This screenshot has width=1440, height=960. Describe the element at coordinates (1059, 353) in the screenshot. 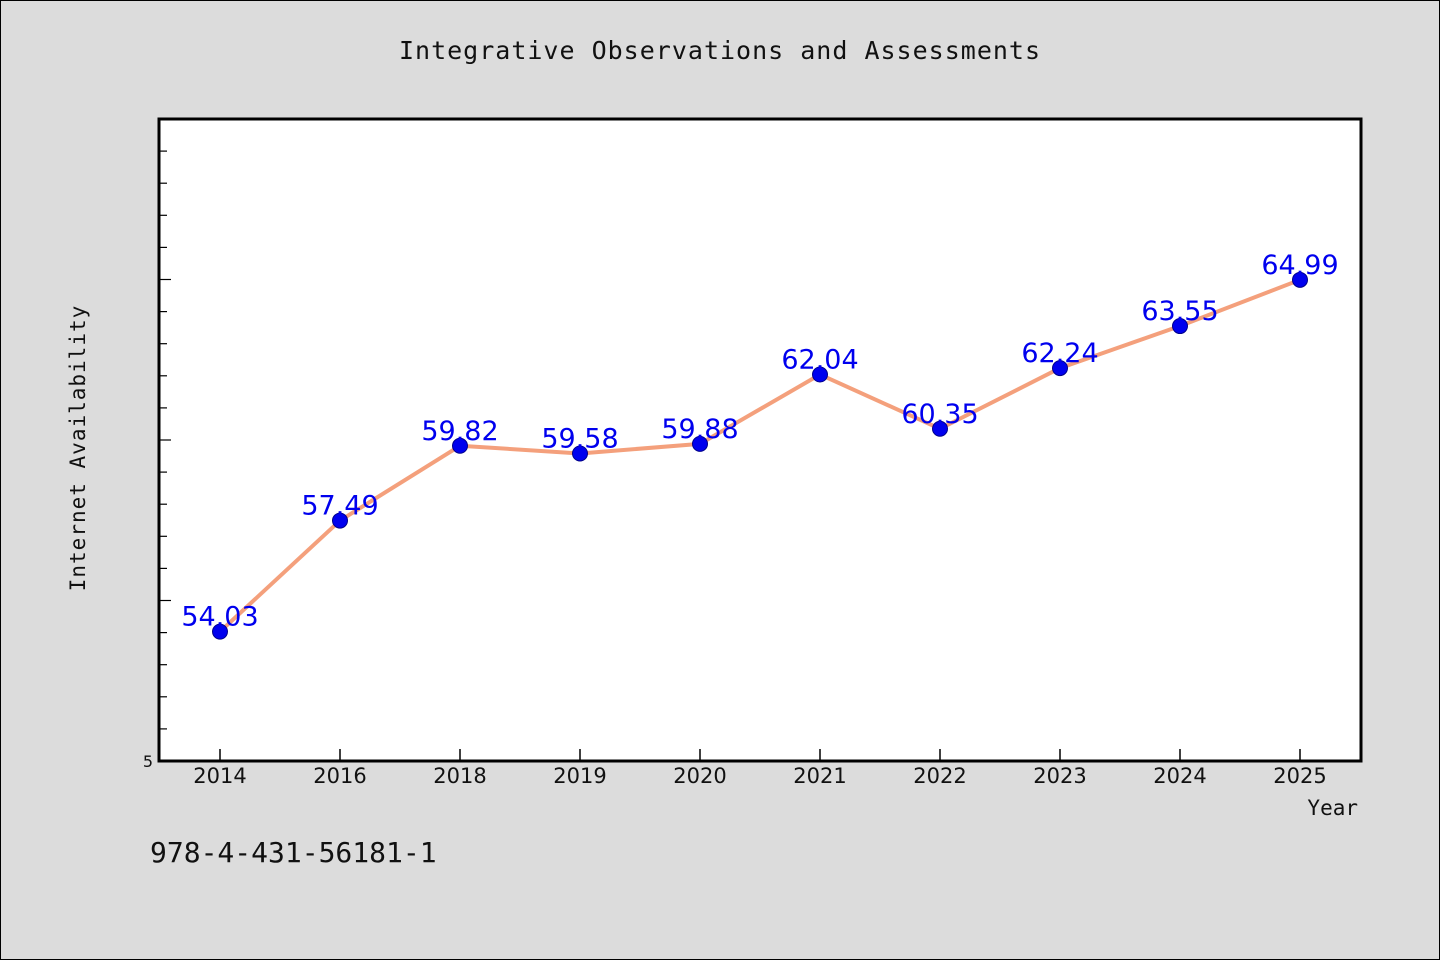

I see `data-label: 62.24` at that location.